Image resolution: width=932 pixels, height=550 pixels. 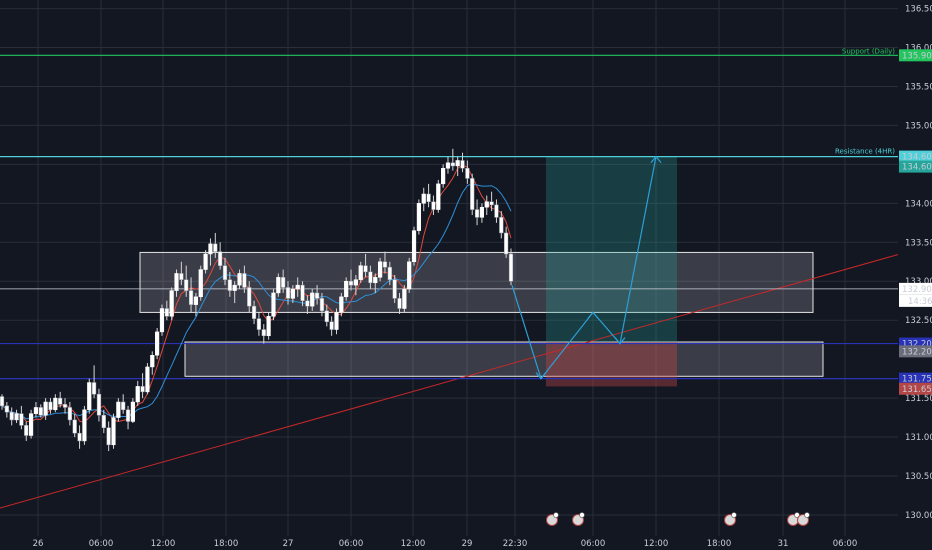 I want to click on long-position-tool, so click(x=611, y=271).